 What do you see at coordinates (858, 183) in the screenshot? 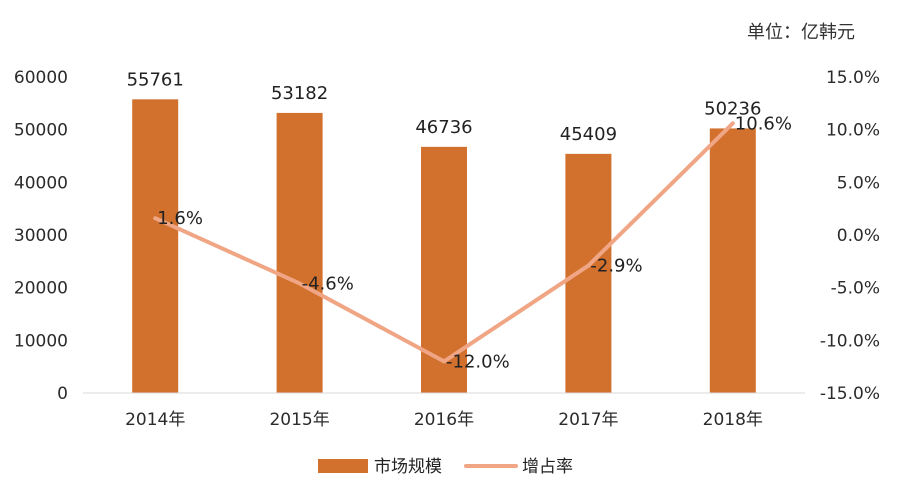
I see `right-tick-label: 5.0%` at bounding box center [858, 183].